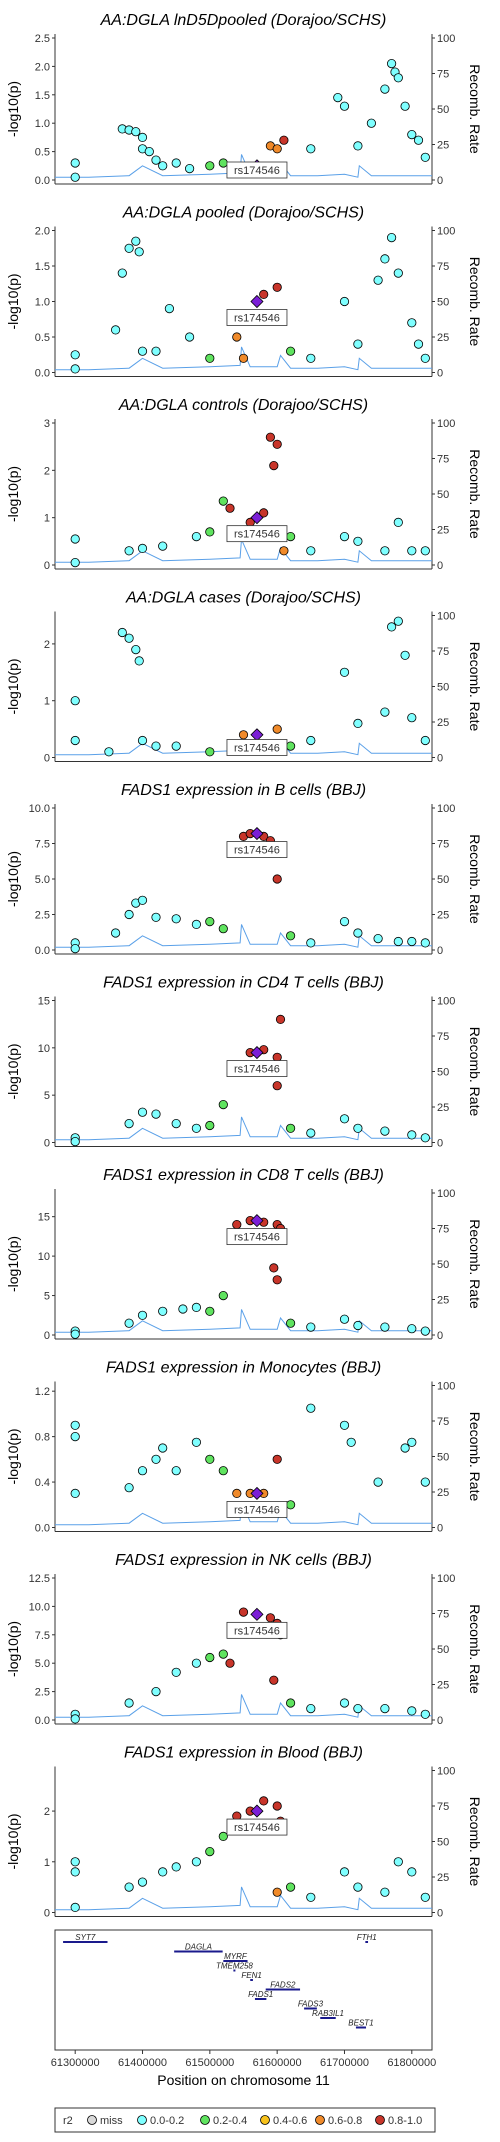 This screenshot has height=2142, width=500. I want to click on y-tick-label: 1.5, so click(42, 96).